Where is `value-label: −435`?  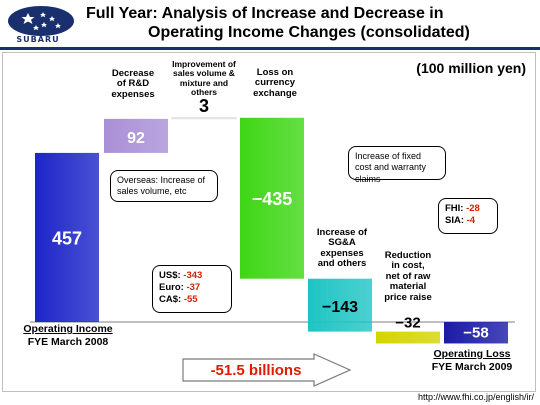 value-label: −435 is located at coordinates (272, 199).